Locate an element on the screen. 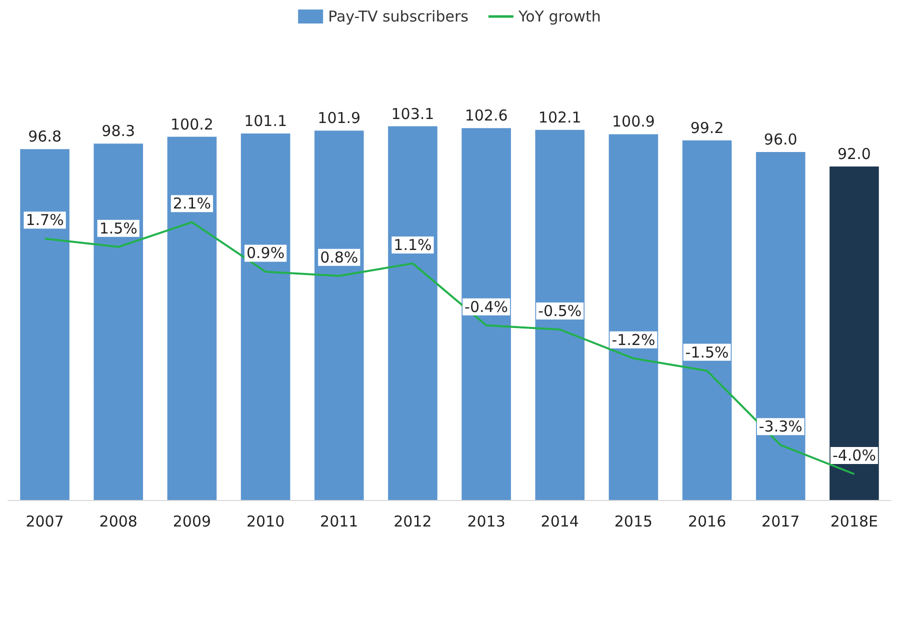 The height and width of the screenshot is (634, 899). data-label: 102.6 is located at coordinates (486, 115).